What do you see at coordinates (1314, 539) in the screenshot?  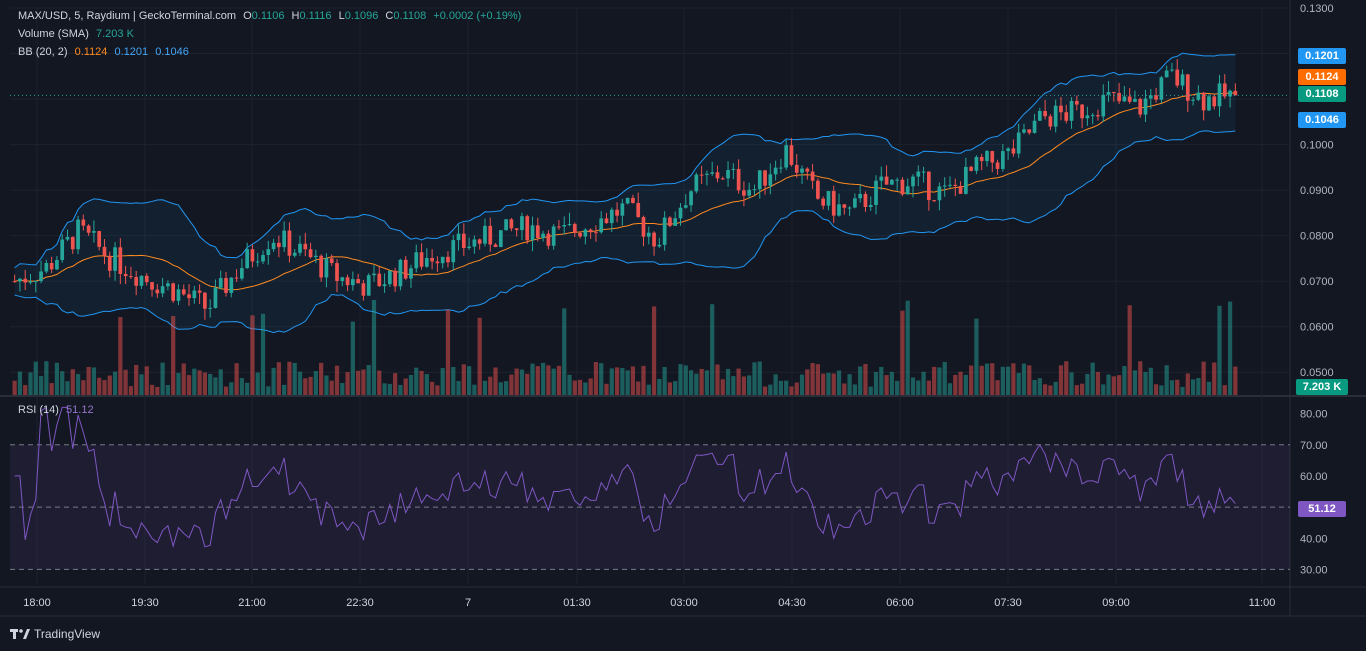 I see `rsi-axis-label: 40.00` at bounding box center [1314, 539].